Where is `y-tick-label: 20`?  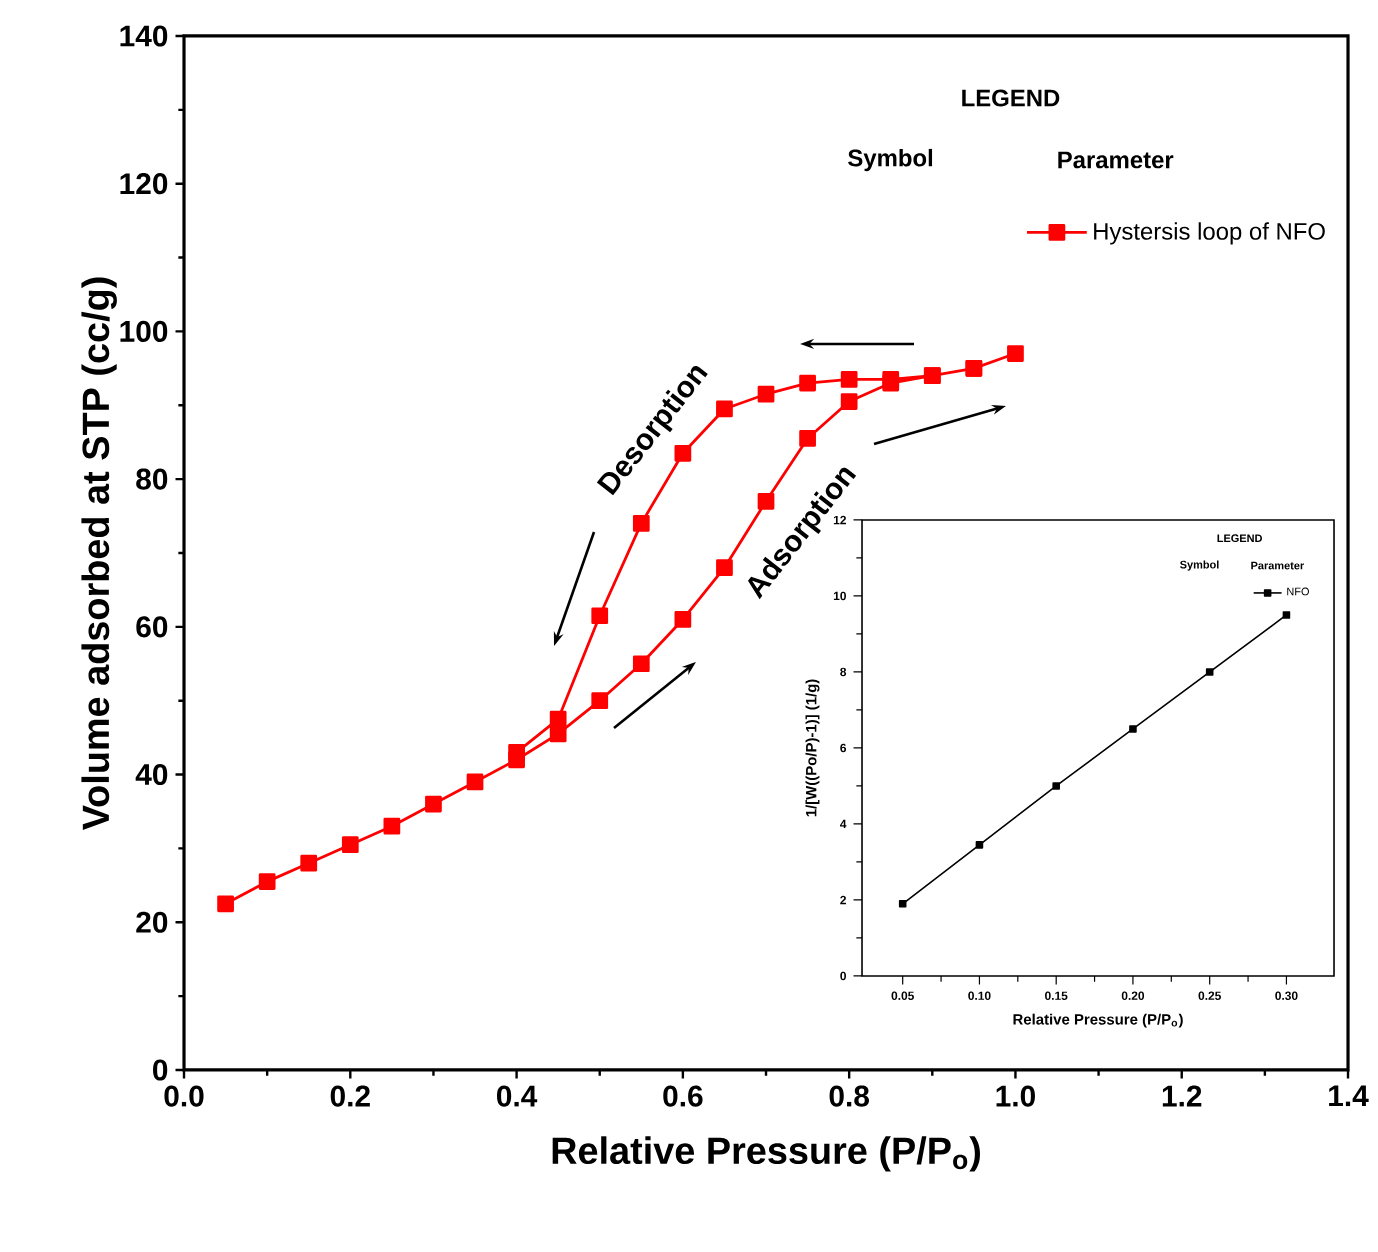 y-tick-label: 20 is located at coordinates (152, 922).